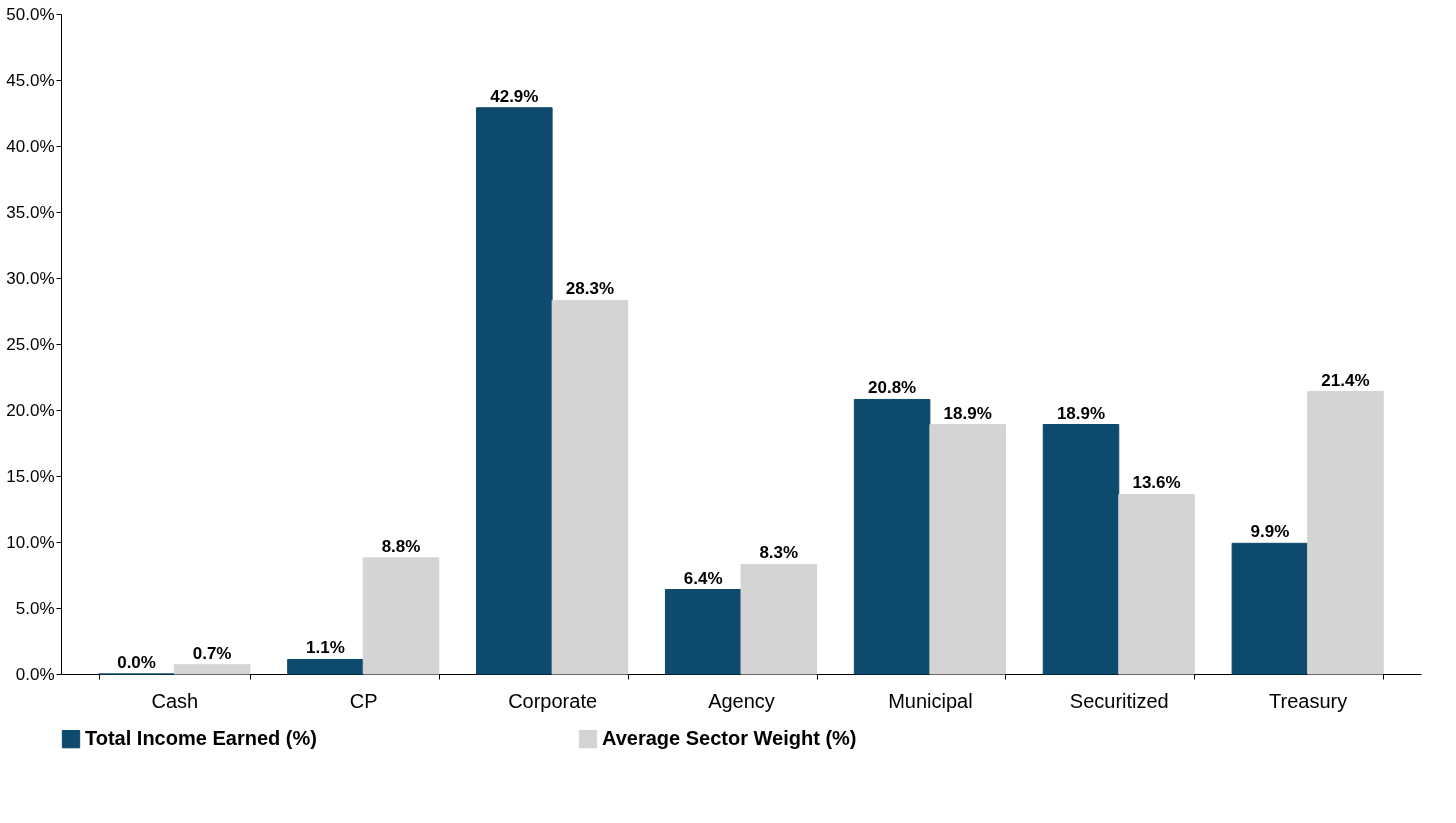 This screenshot has width=1456, height=823. Describe the element at coordinates (30, 410) in the screenshot. I see `y-tick-label: 20.0%` at that location.